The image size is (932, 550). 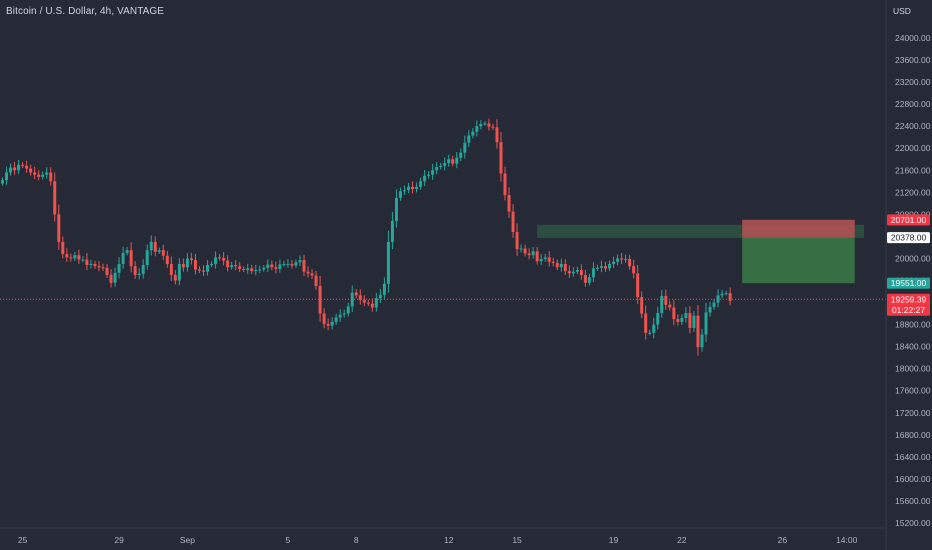 I want to click on price-tick-label: 22800.00, so click(x=913, y=104).